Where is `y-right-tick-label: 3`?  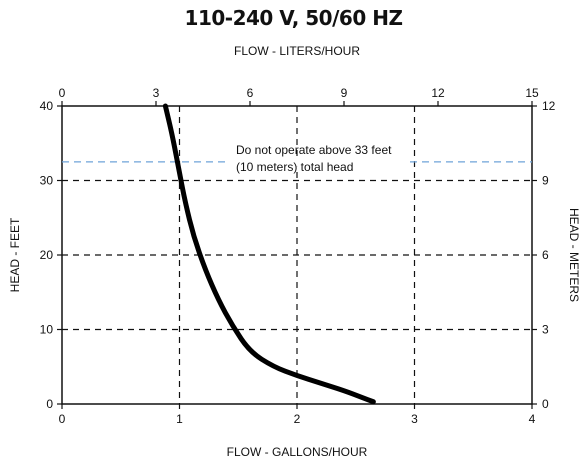 y-right-tick-label: 3 is located at coordinates (545, 330).